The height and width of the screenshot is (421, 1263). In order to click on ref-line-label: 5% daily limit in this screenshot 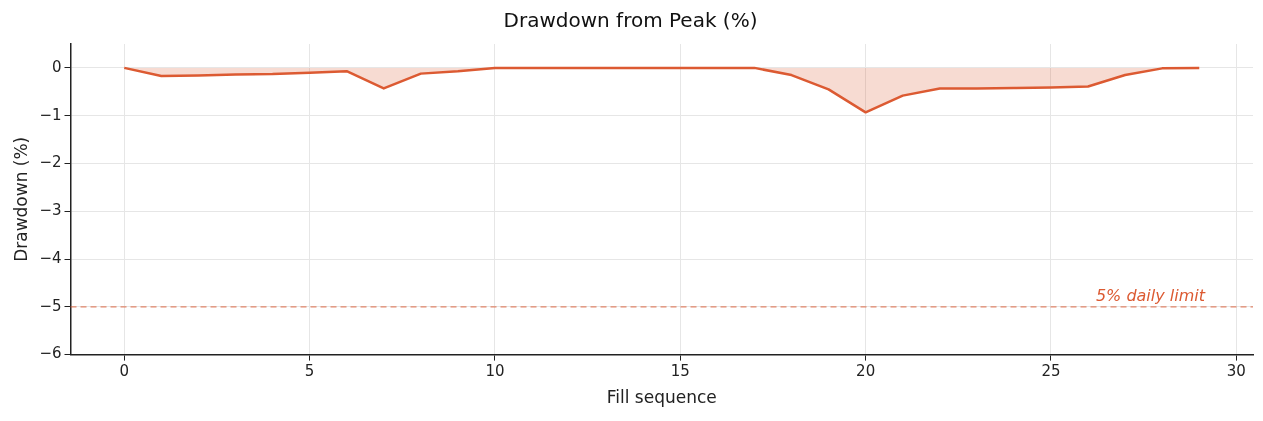, I will do `click(1150, 295)`.